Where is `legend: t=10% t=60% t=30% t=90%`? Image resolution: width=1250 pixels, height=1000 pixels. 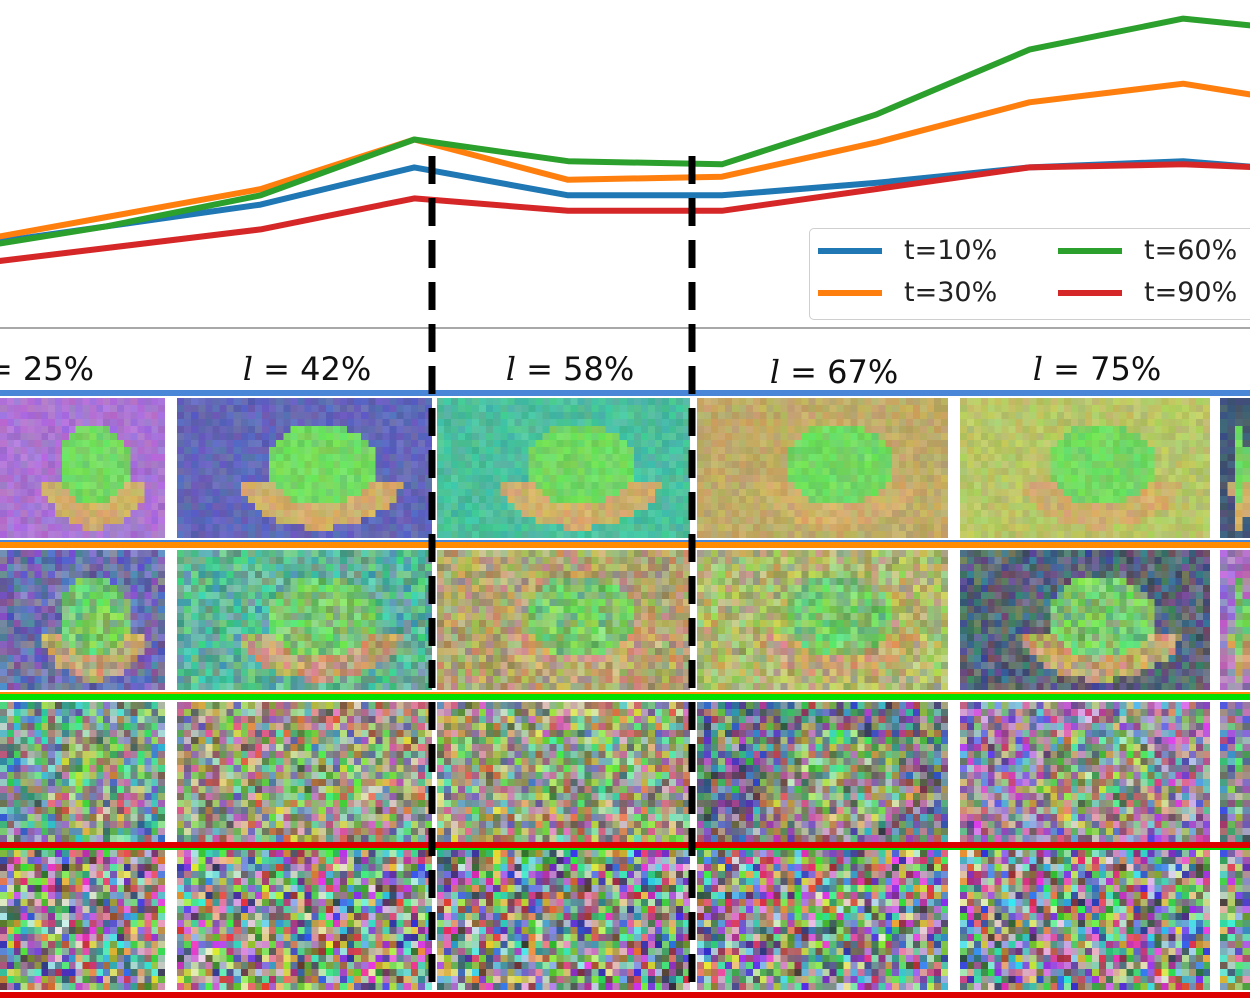
legend: t=10% t=60% t=30% t=90% is located at coordinates (1029, 274).